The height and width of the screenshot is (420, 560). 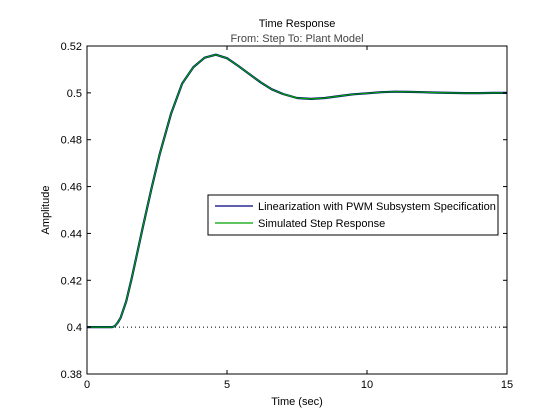 I want to click on y-tick-label: 0.42, so click(x=71, y=281).